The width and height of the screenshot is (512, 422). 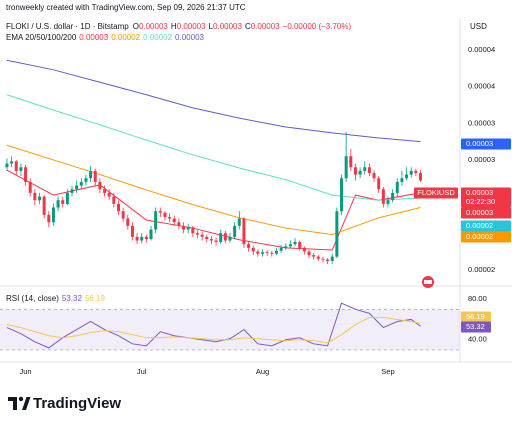 What do you see at coordinates (77, 403) in the screenshot?
I see `brand: TradingView` at bounding box center [77, 403].